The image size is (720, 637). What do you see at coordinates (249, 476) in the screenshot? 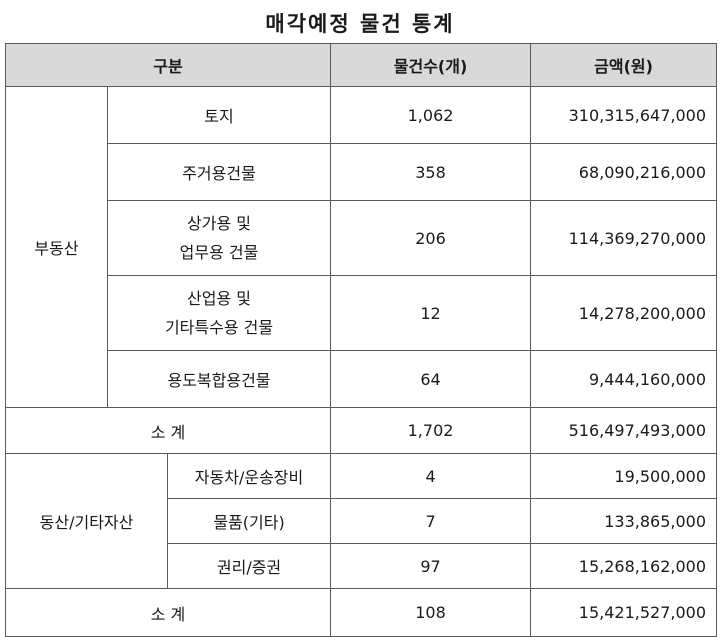
I see `row-label: 자동차/운송장비` at bounding box center [249, 476].